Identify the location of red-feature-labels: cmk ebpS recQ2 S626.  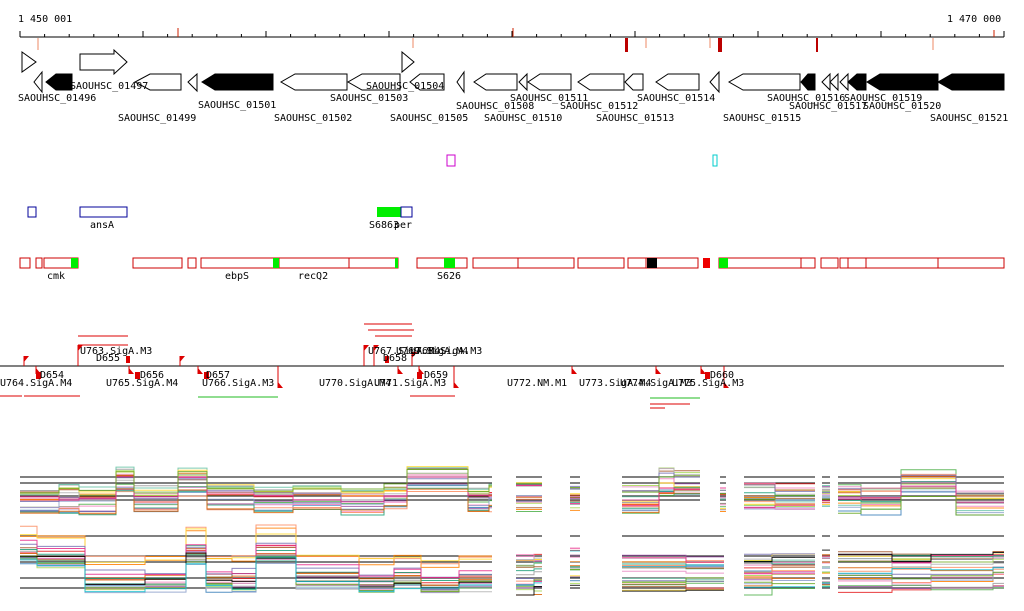
(254, 276).